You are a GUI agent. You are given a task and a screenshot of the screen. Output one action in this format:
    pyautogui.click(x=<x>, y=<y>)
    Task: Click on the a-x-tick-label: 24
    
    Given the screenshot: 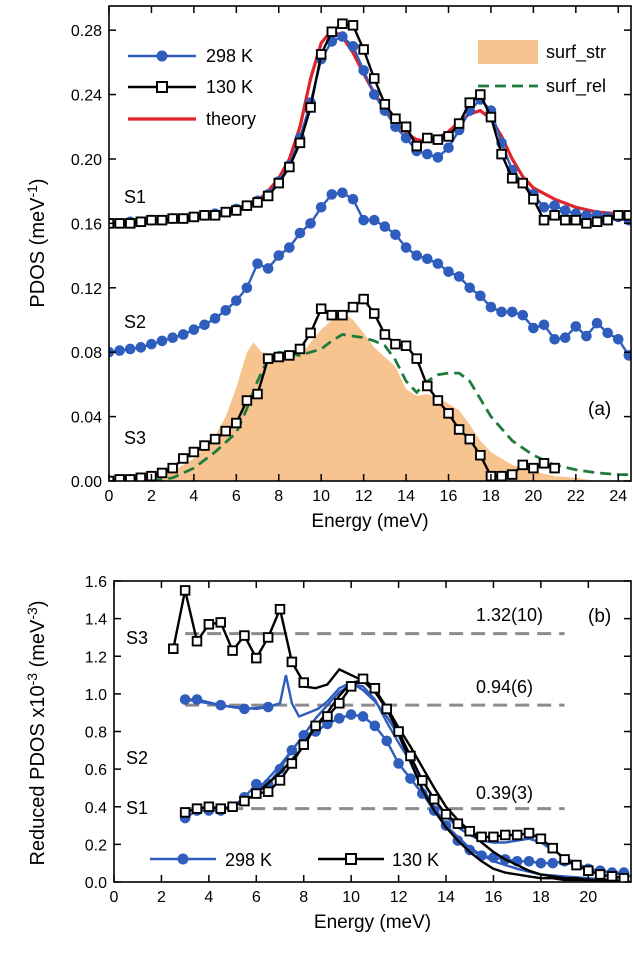 What is the action you would take?
    pyautogui.click(x=618, y=496)
    